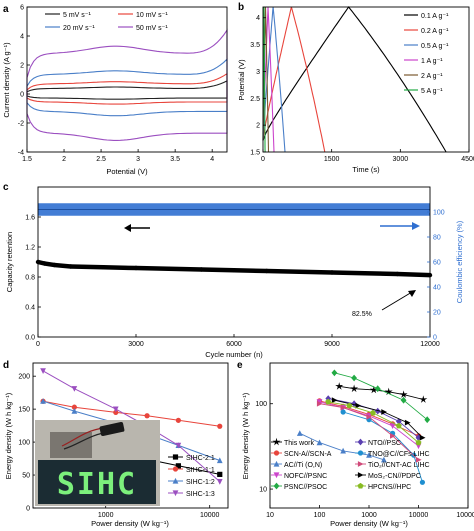  What do you see at coordinates (354, 79) in the screenshot?
I see `gcd-plot-area` at bounding box center [354, 79].